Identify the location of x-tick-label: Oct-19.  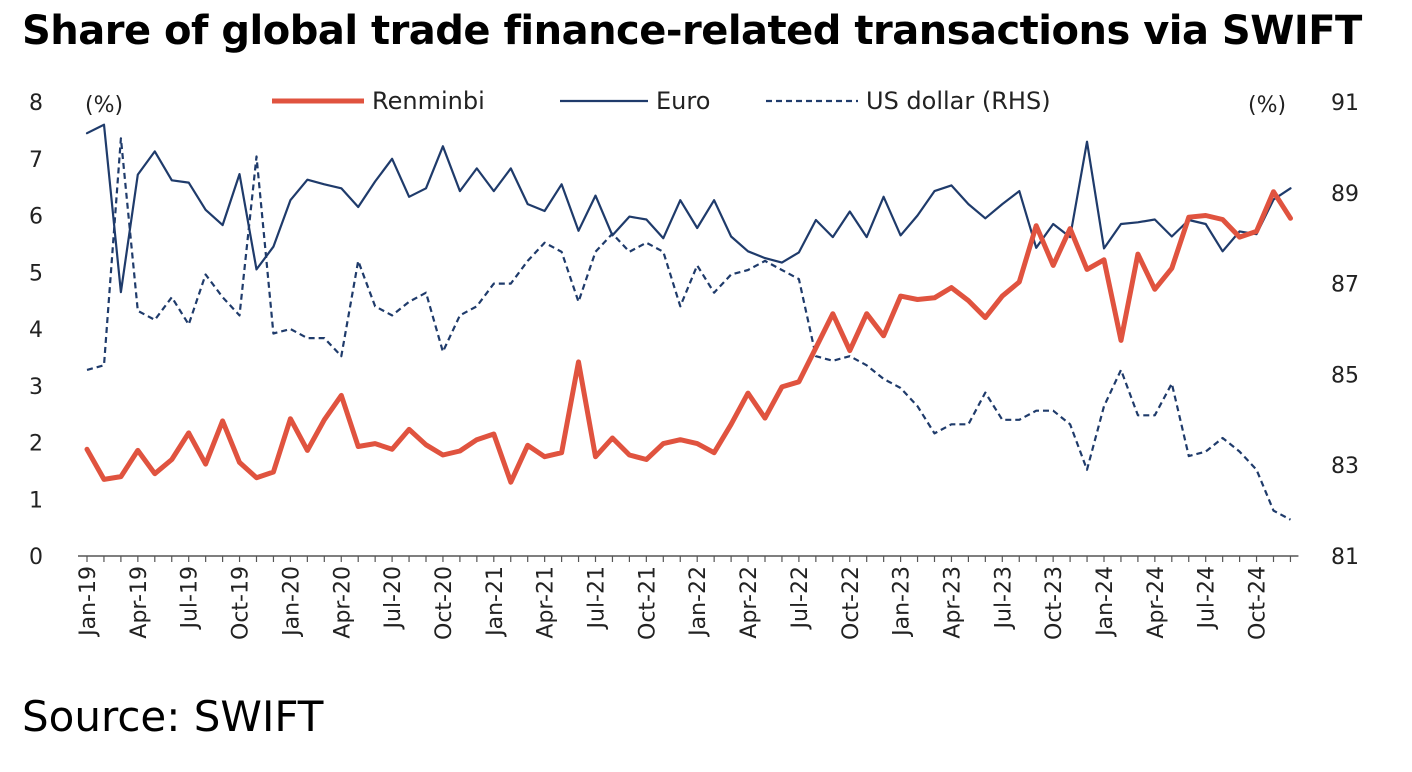
(241, 603).